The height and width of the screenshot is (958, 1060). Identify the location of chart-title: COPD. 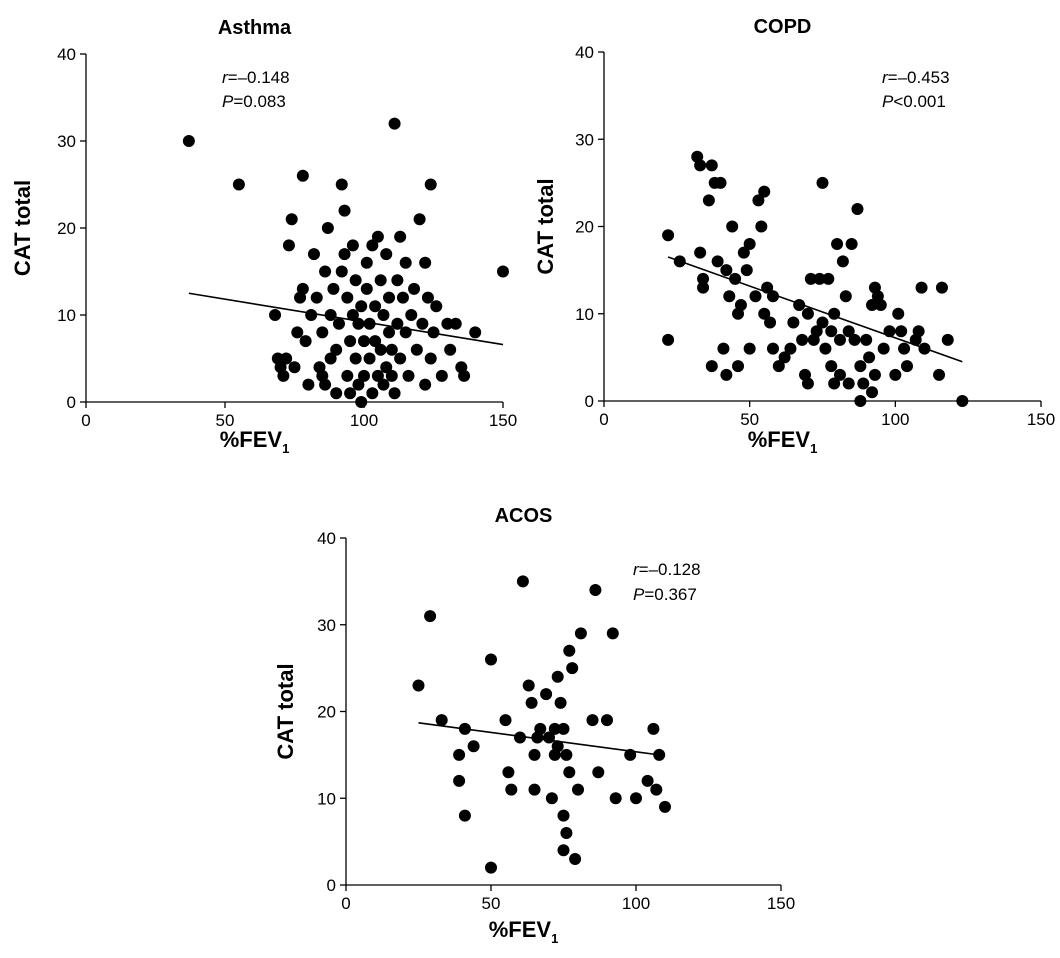
(783, 27).